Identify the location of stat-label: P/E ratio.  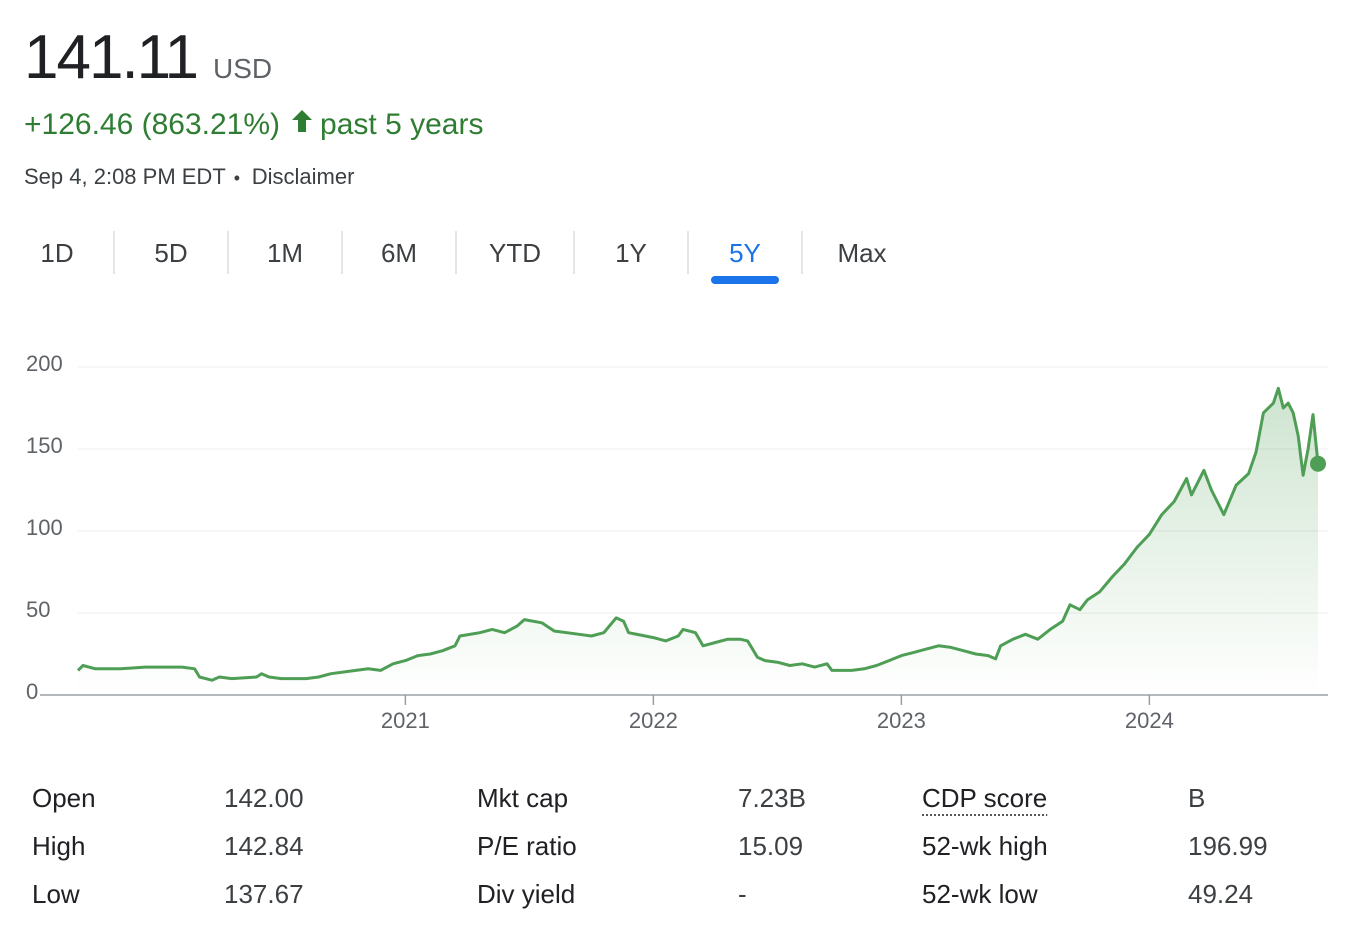
(527, 846).